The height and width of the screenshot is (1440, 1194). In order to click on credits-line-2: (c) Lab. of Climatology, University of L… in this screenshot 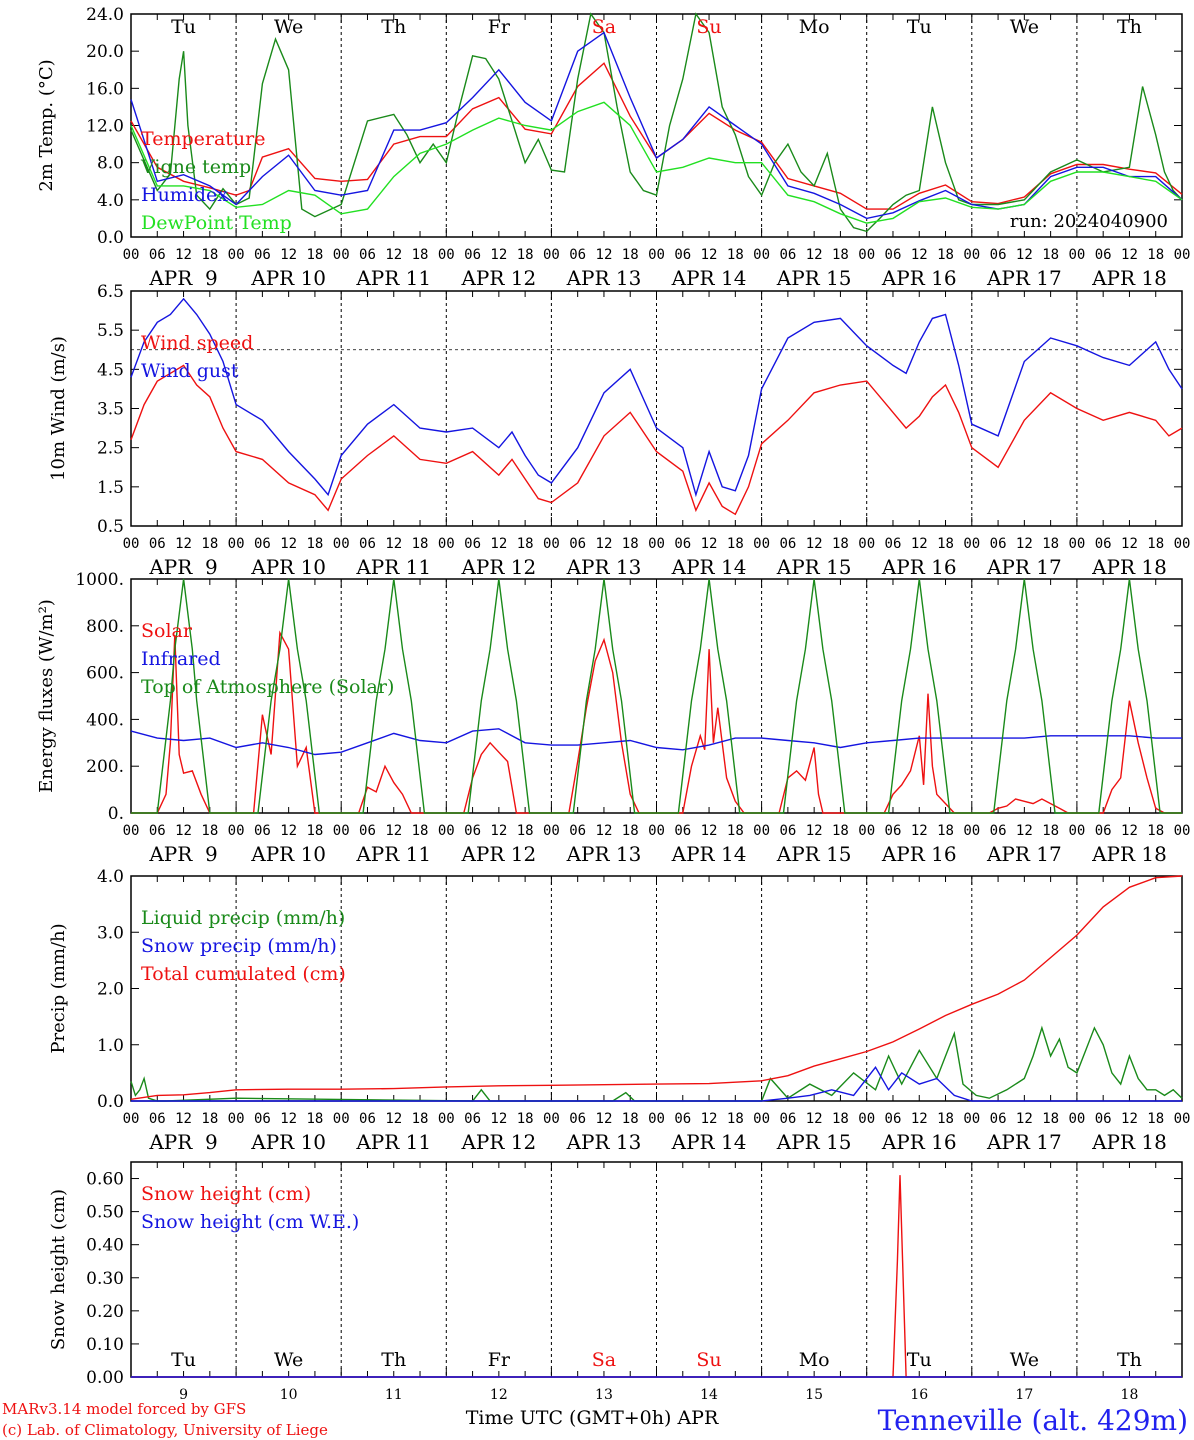, I will do `click(165, 1430)`.